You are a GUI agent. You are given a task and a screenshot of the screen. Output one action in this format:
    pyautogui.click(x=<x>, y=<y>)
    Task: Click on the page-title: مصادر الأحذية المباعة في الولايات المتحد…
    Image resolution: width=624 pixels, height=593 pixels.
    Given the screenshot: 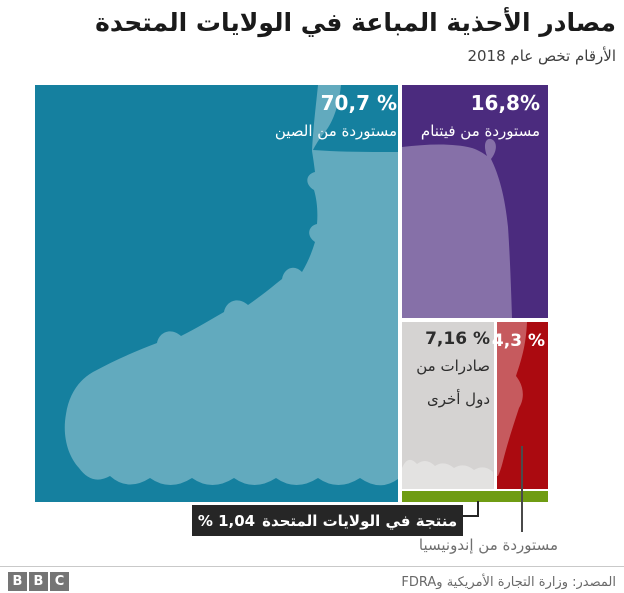 What is the action you would take?
    pyautogui.click(x=355, y=22)
    